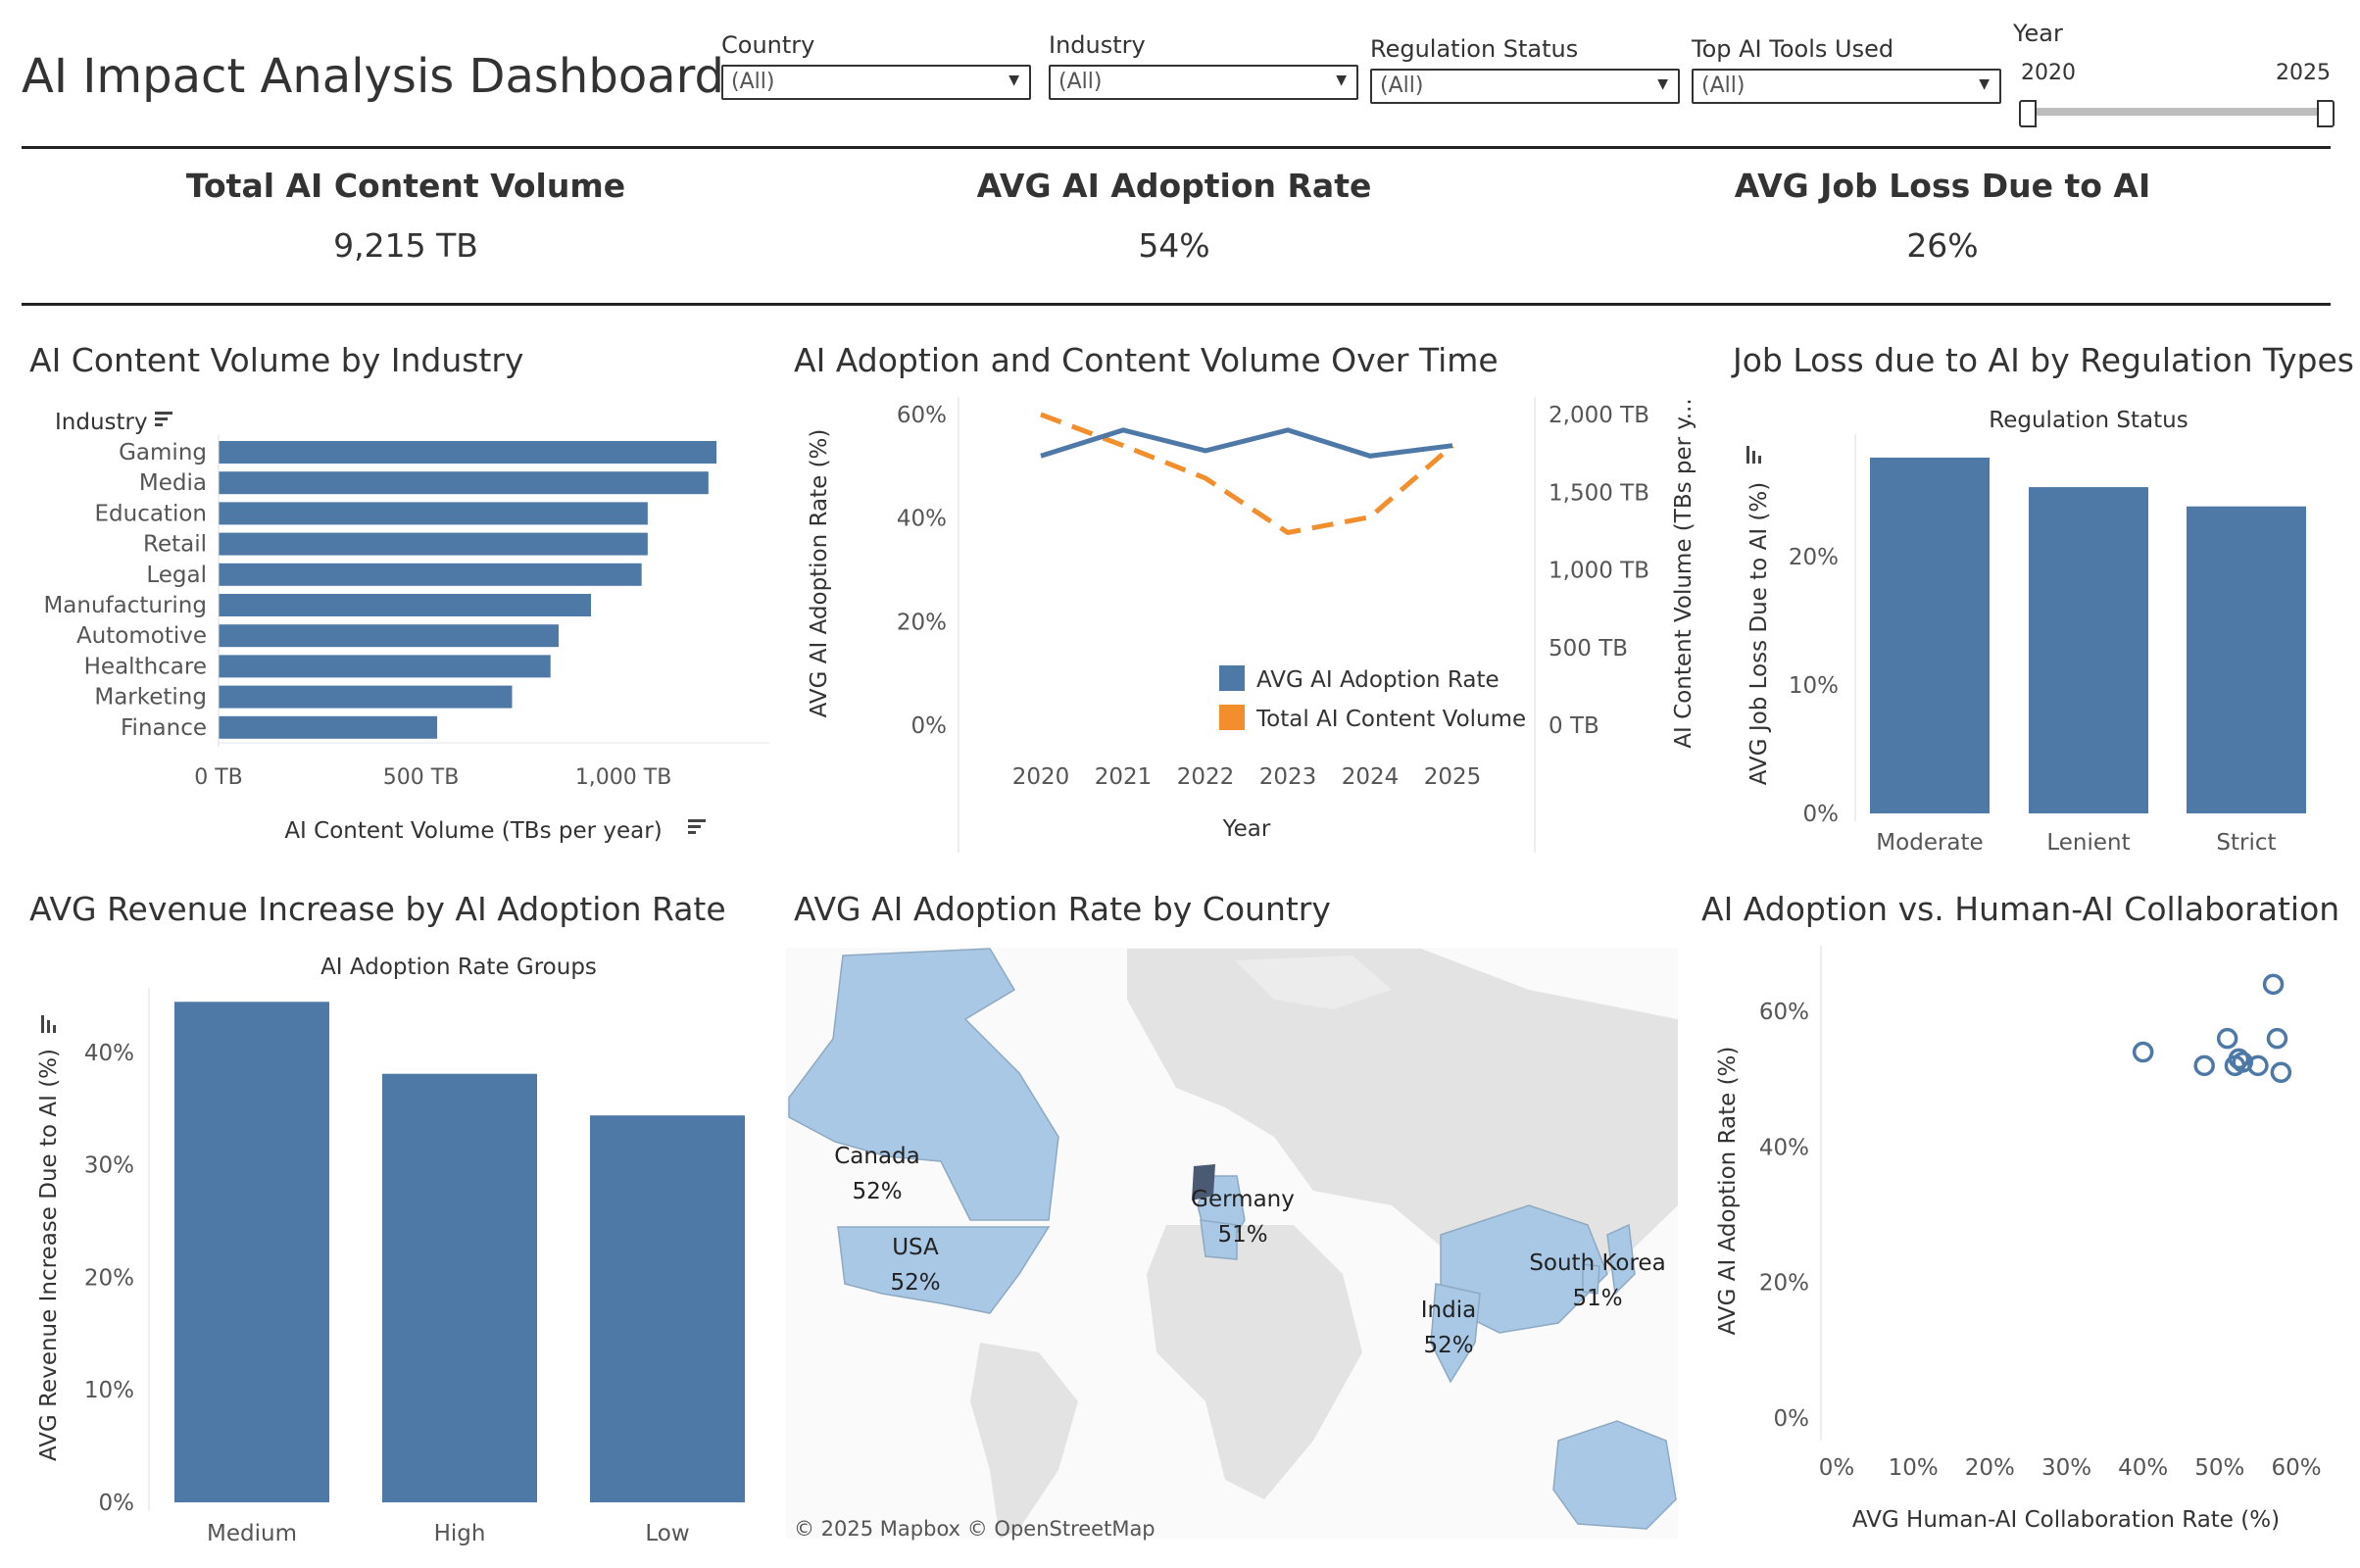  I want to click on x-axis-label: AVG Human-AI Collaboration Rate (%), so click(2066, 1520).